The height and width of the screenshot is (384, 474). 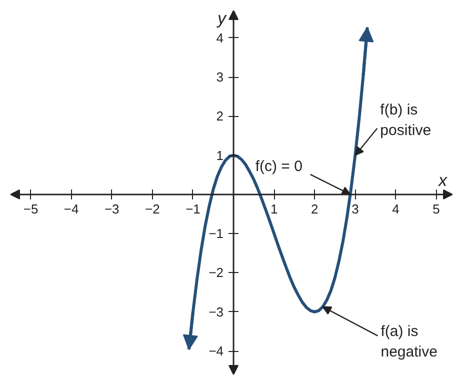 What do you see at coordinates (220, 155) in the screenshot?
I see `y-tick-label: 1` at bounding box center [220, 155].